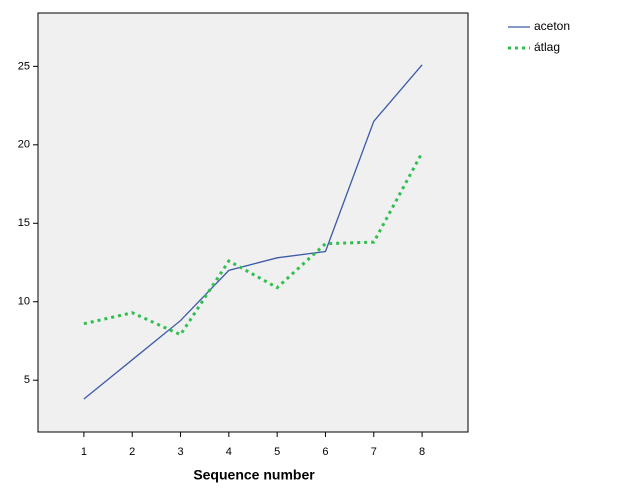  Describe the element at coordinates (24, 223) in the screenshot. I see `y-tick-label: 15` at that location.